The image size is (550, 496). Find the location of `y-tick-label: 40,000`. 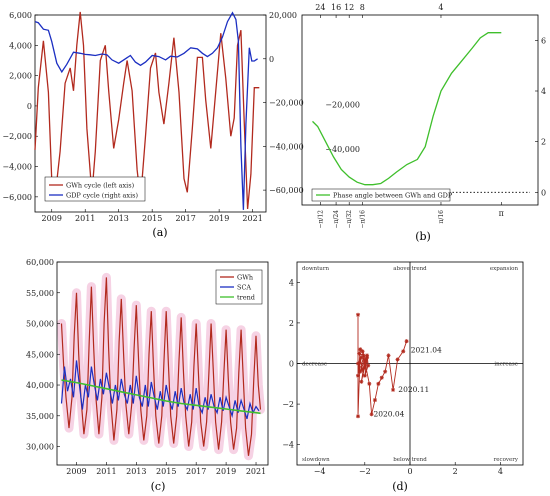

y-tick-label: 40,000 is located at coordinates (40, 385).